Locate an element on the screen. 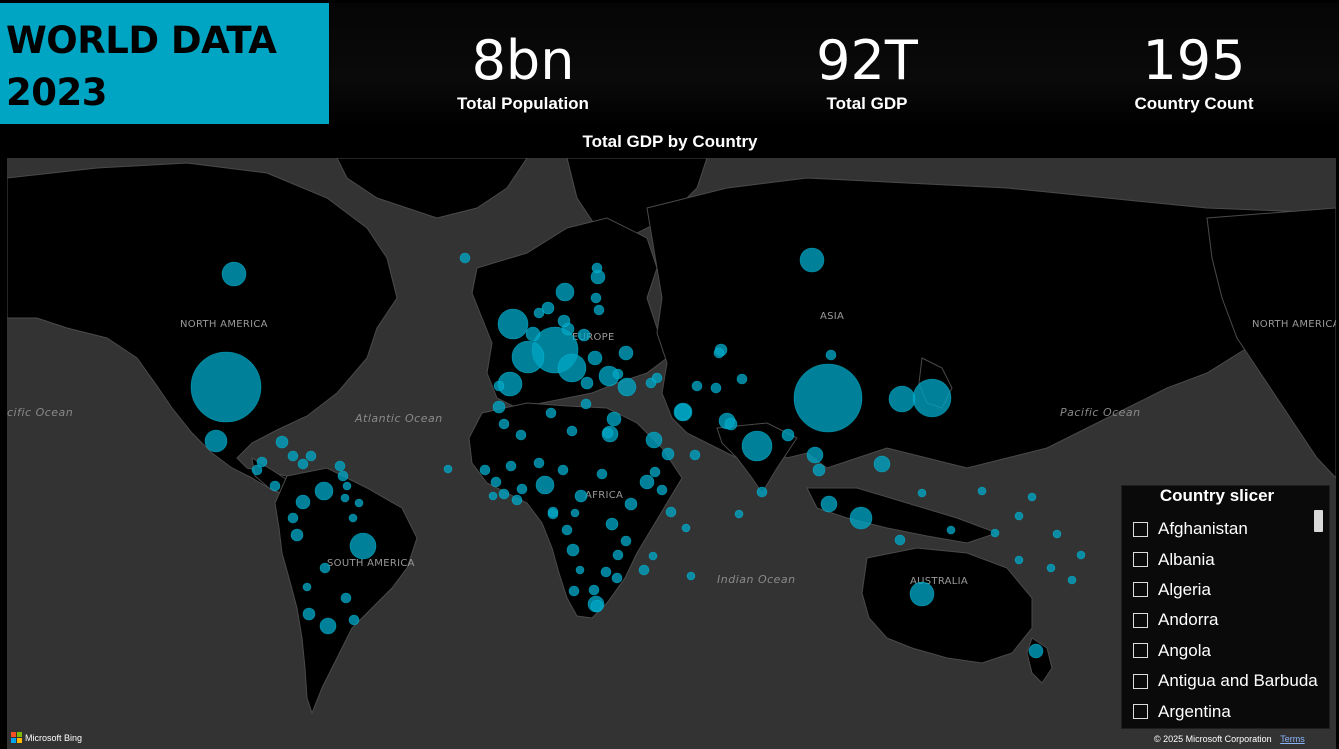  slicer-item-antigua-and-barbuda: Antigua and Barbuda is located at coordinates (1225, 681).